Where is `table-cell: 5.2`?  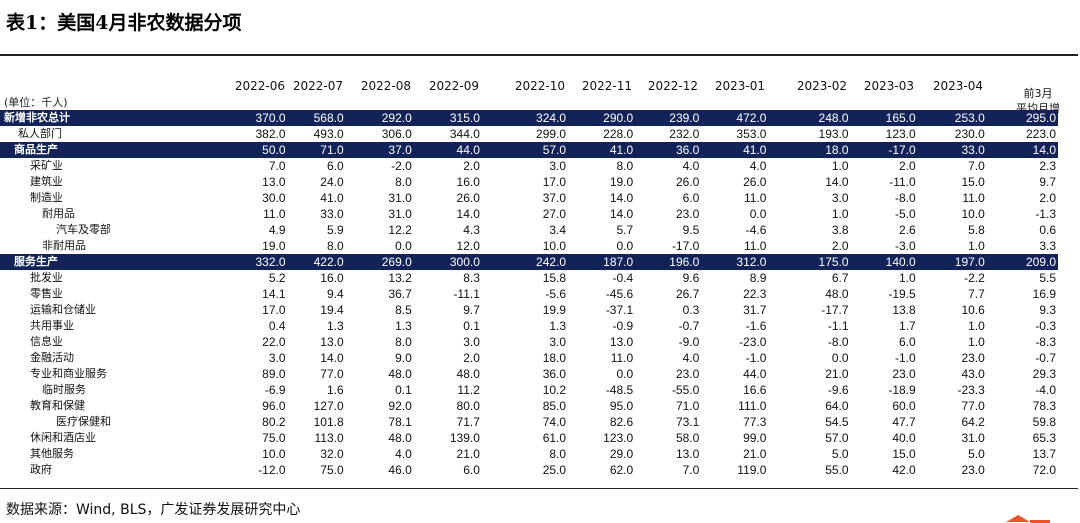
table-cell: 5.2 is located at coordinates (277, 278).